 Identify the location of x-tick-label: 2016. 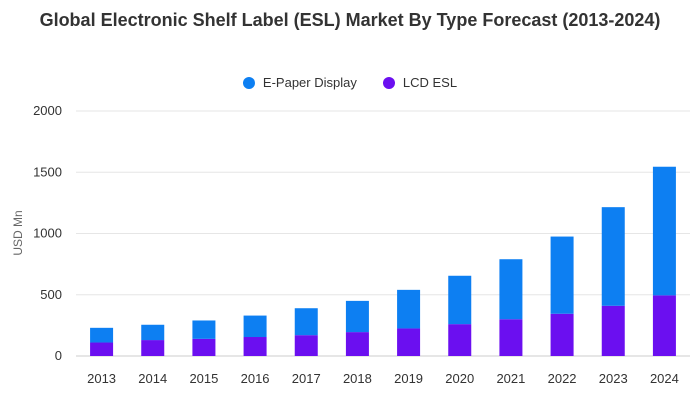
(255, 378).